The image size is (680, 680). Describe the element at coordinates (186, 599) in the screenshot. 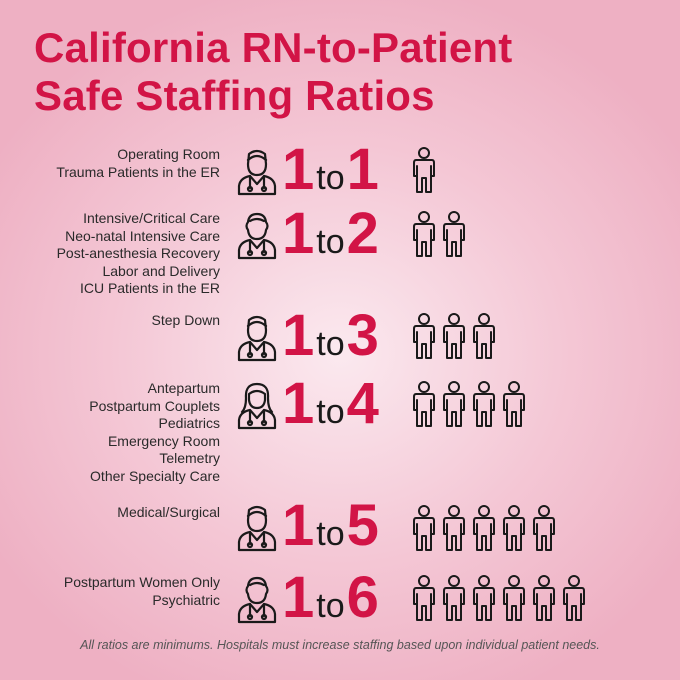

I see `unit-label: Psychiatric` at that location.